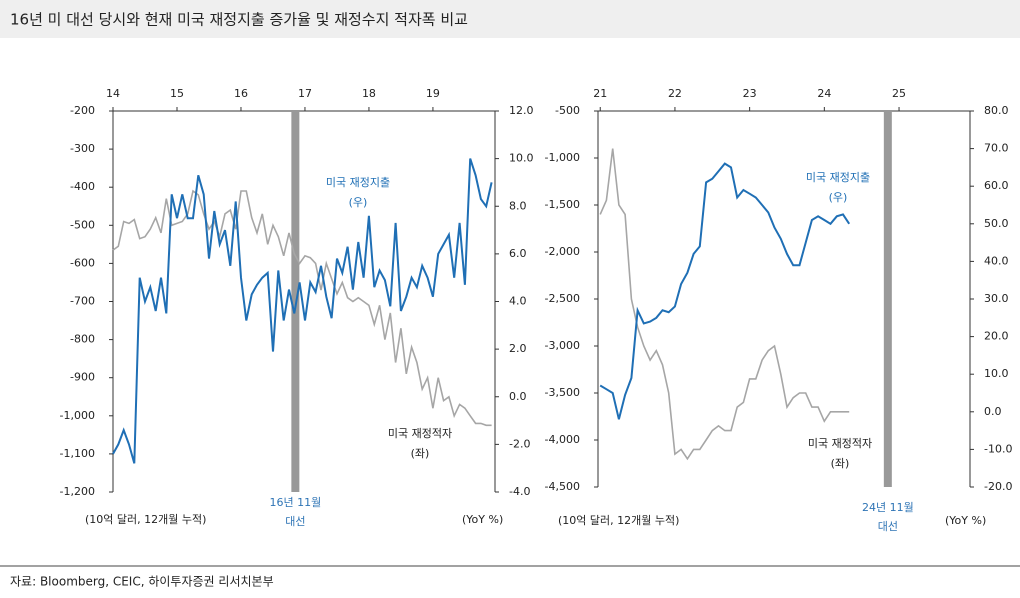 The image size is (1020, 598). Describe the element at coordinates (996, 223) in the screenshot. I see `y2-tick-label: 50.0` at that location.